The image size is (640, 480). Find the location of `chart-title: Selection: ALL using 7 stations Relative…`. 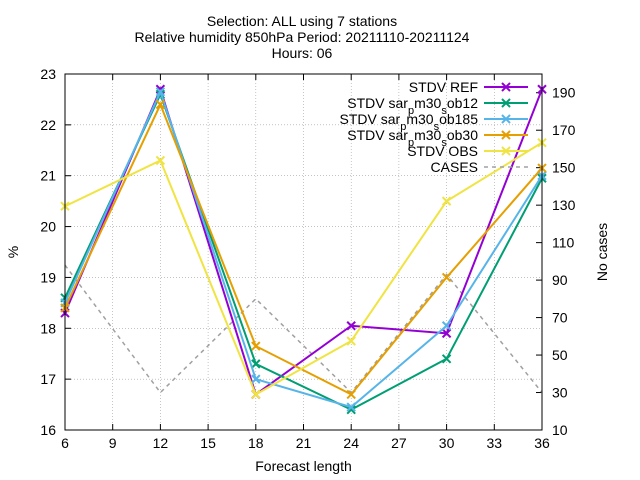

chart-title: Selection: ALL using 7 stations Relative… is located at coordinates (302, 37).